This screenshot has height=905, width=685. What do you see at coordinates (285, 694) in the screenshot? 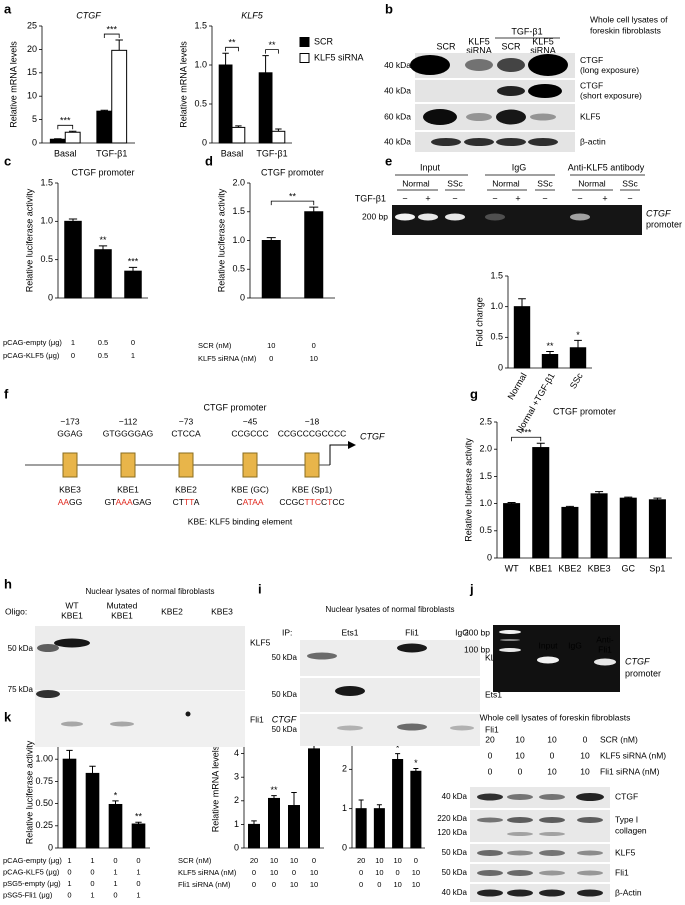
I see `label: 50 kDa` at bounding box center [285, 694].